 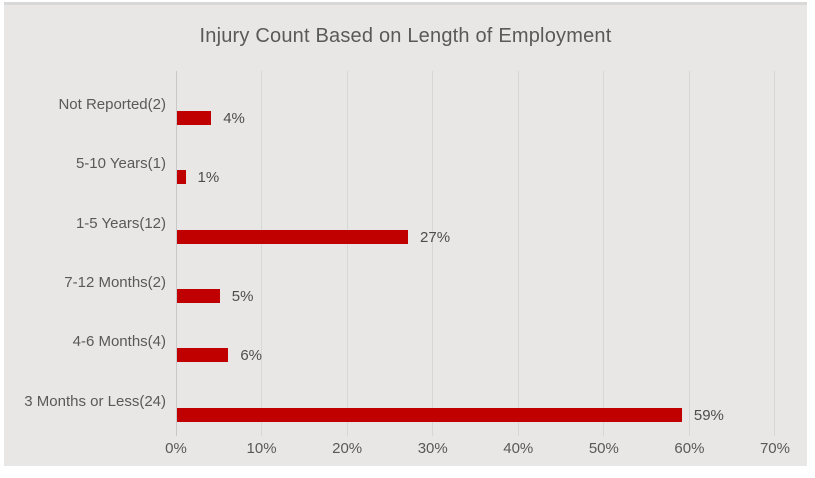 What do you see at coordinates (518, 448) in the screenshot?
I see `x-tick-label: 40%` at bounding box center [518, 448].